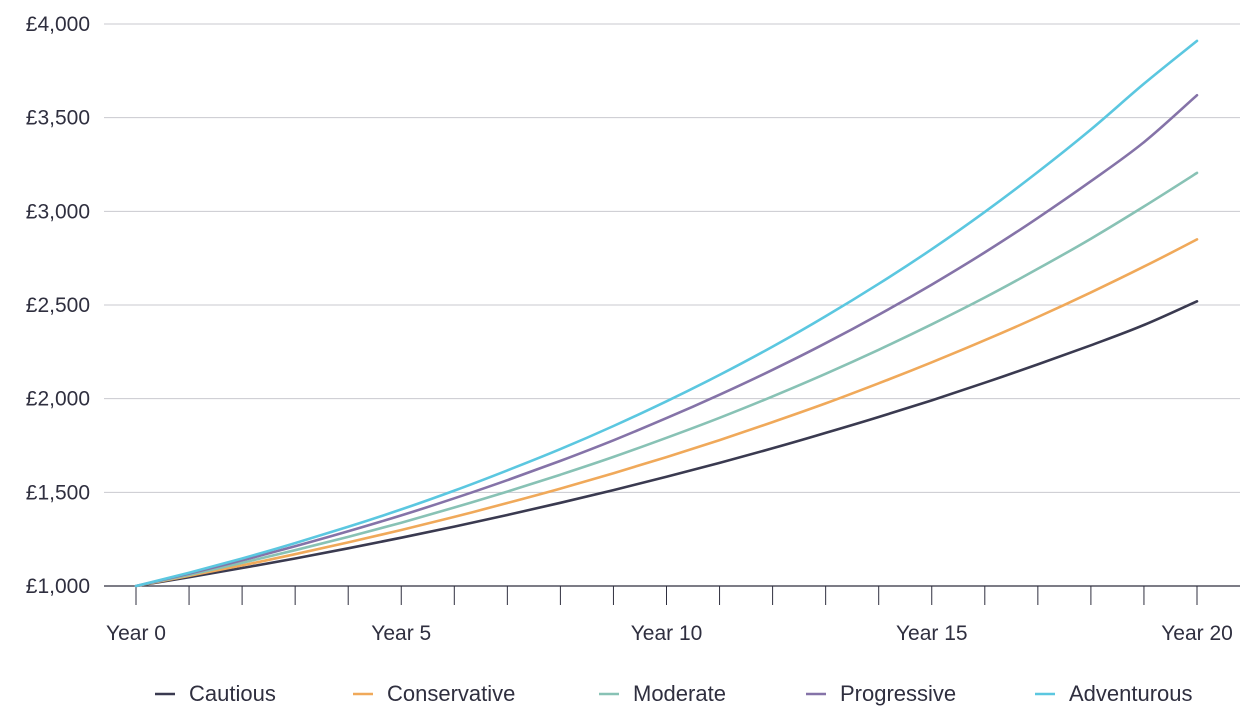 The width and height of the screenshot is (1250, 713). I want to click on legend-label-progressive: Progressive, so click(898, 693).